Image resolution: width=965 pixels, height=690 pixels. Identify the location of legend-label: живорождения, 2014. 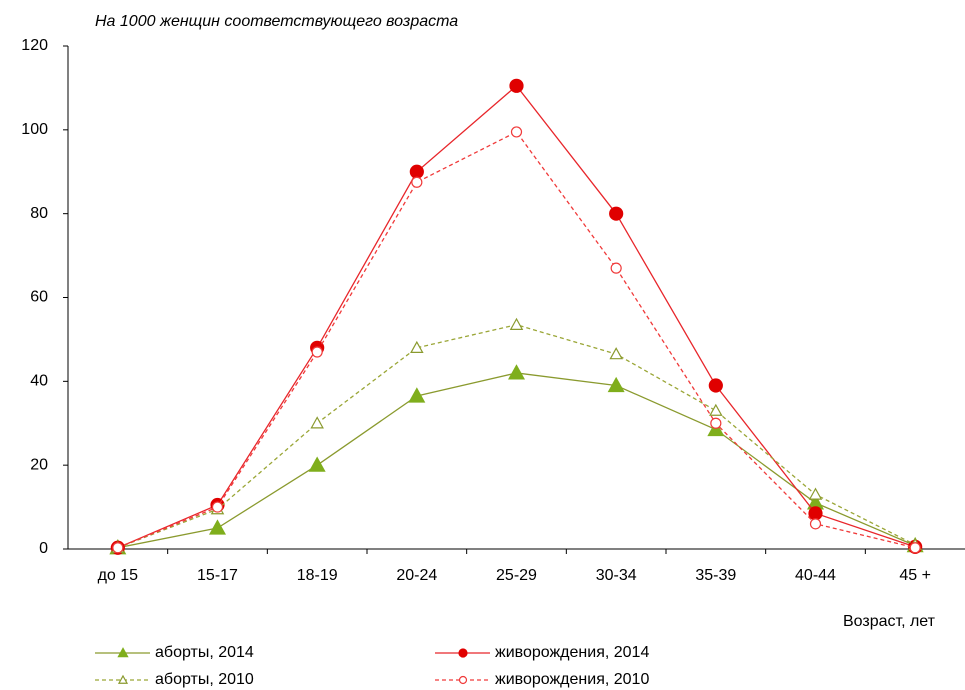
(572, 652).